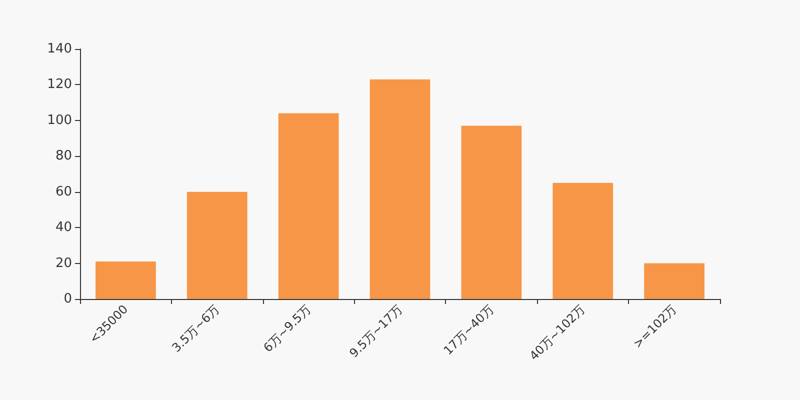 This screenshot has width=800, height=400. I want to click on y-tick-label: 80, so click(63, 156).